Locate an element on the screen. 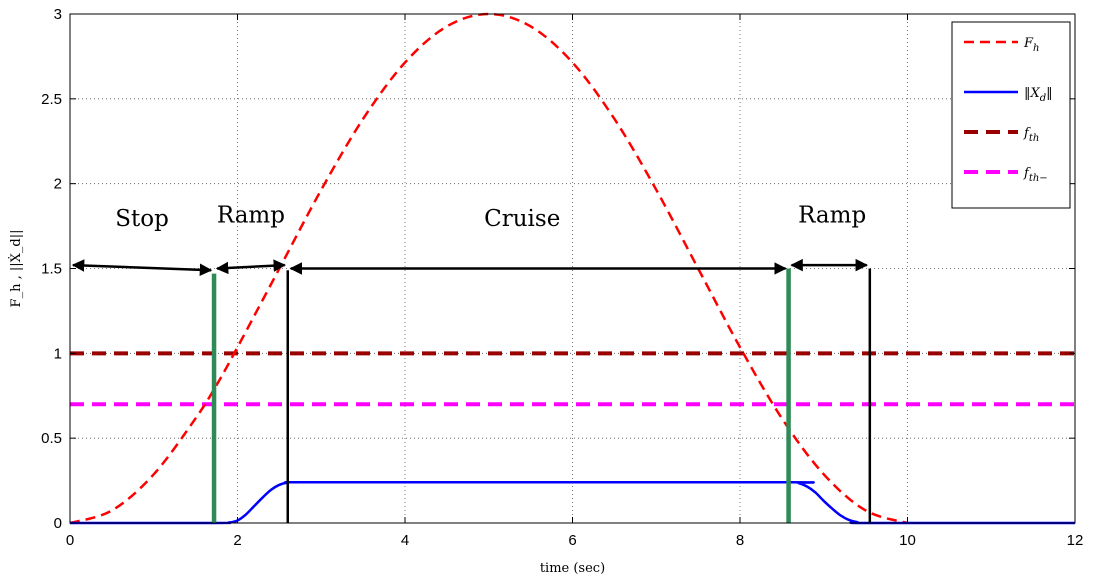 The width and height of the screenshot is (1096, 580). phase-label-1: Ramp is located at coordinates (251, 216).